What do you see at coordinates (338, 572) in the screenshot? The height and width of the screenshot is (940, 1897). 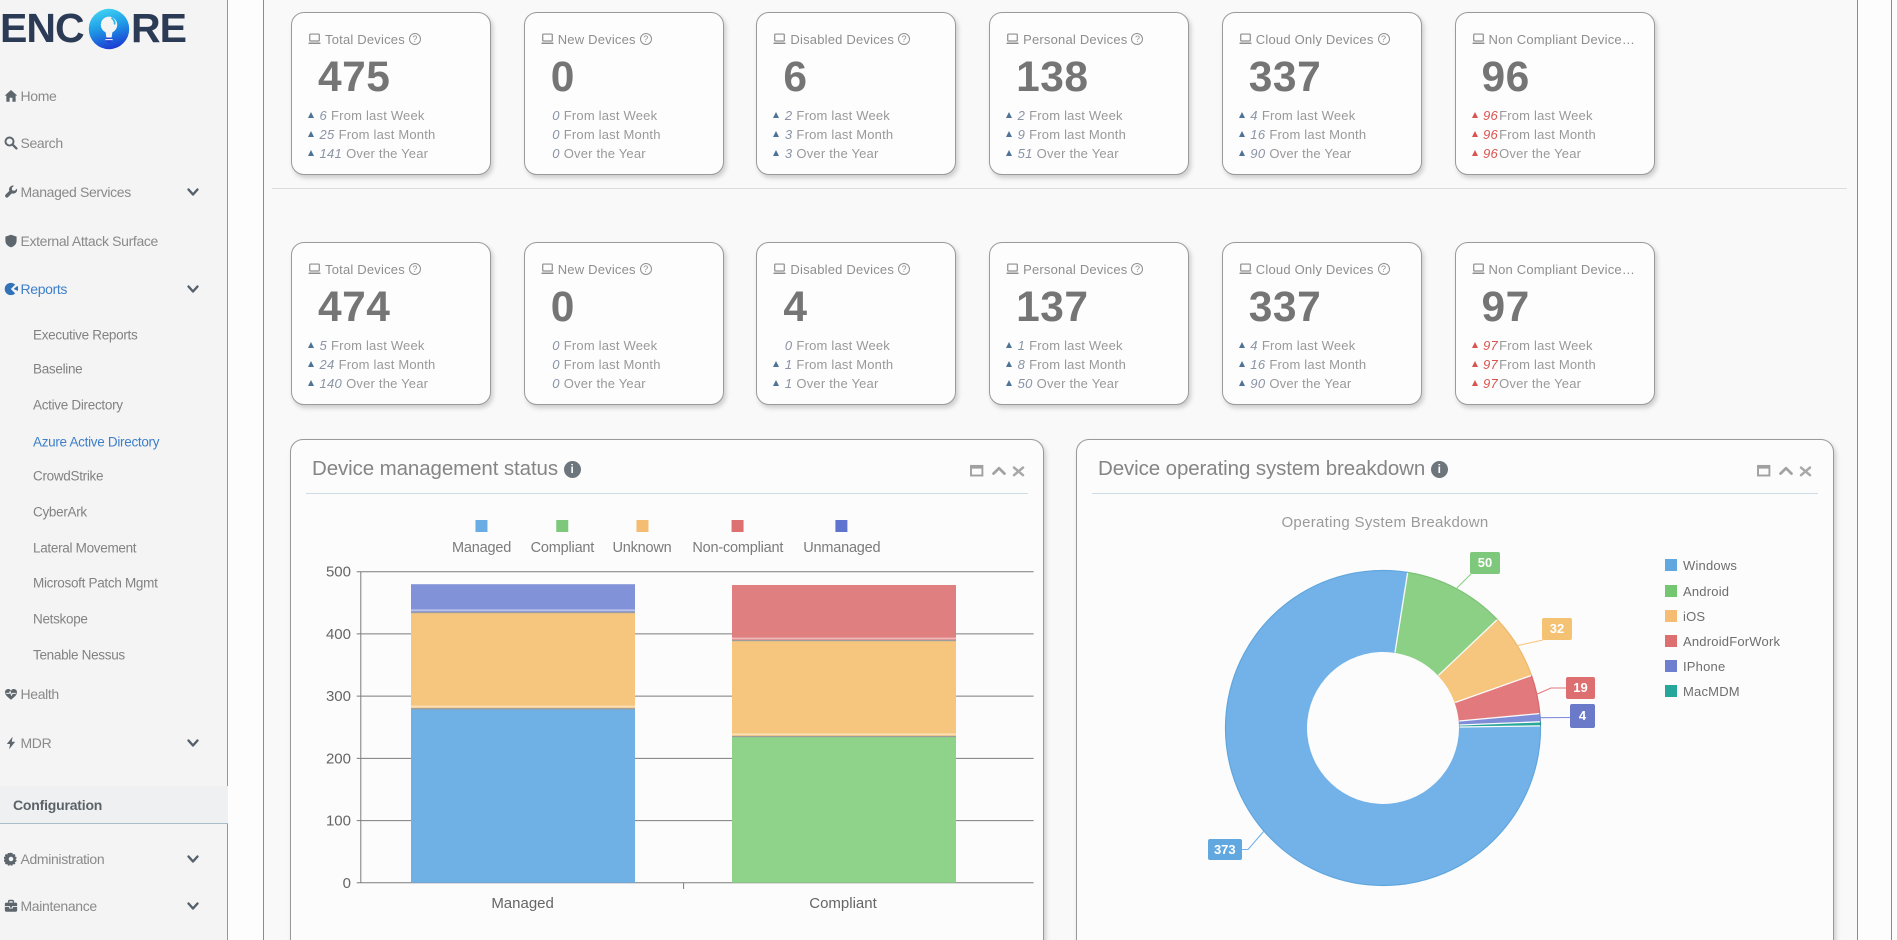 I see `svg-text: 500` at bounding box center [338, 572].